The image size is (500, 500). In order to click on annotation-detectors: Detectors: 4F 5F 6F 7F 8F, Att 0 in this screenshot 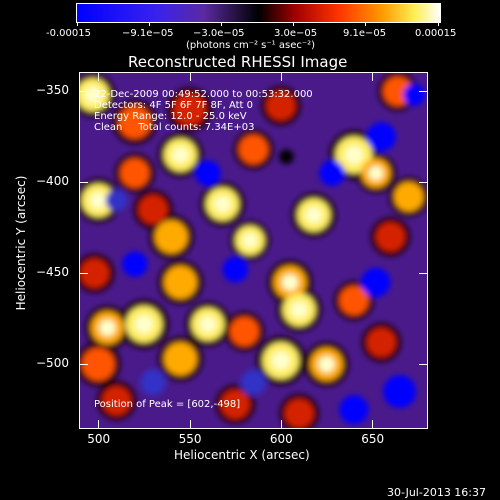, I will do `click(174, 105)`.